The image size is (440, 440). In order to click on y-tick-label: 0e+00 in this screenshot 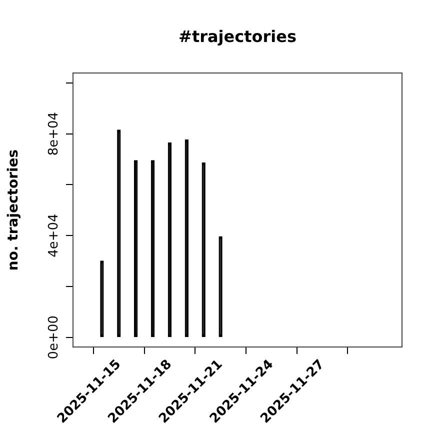, I will do `click(54, 337)`.